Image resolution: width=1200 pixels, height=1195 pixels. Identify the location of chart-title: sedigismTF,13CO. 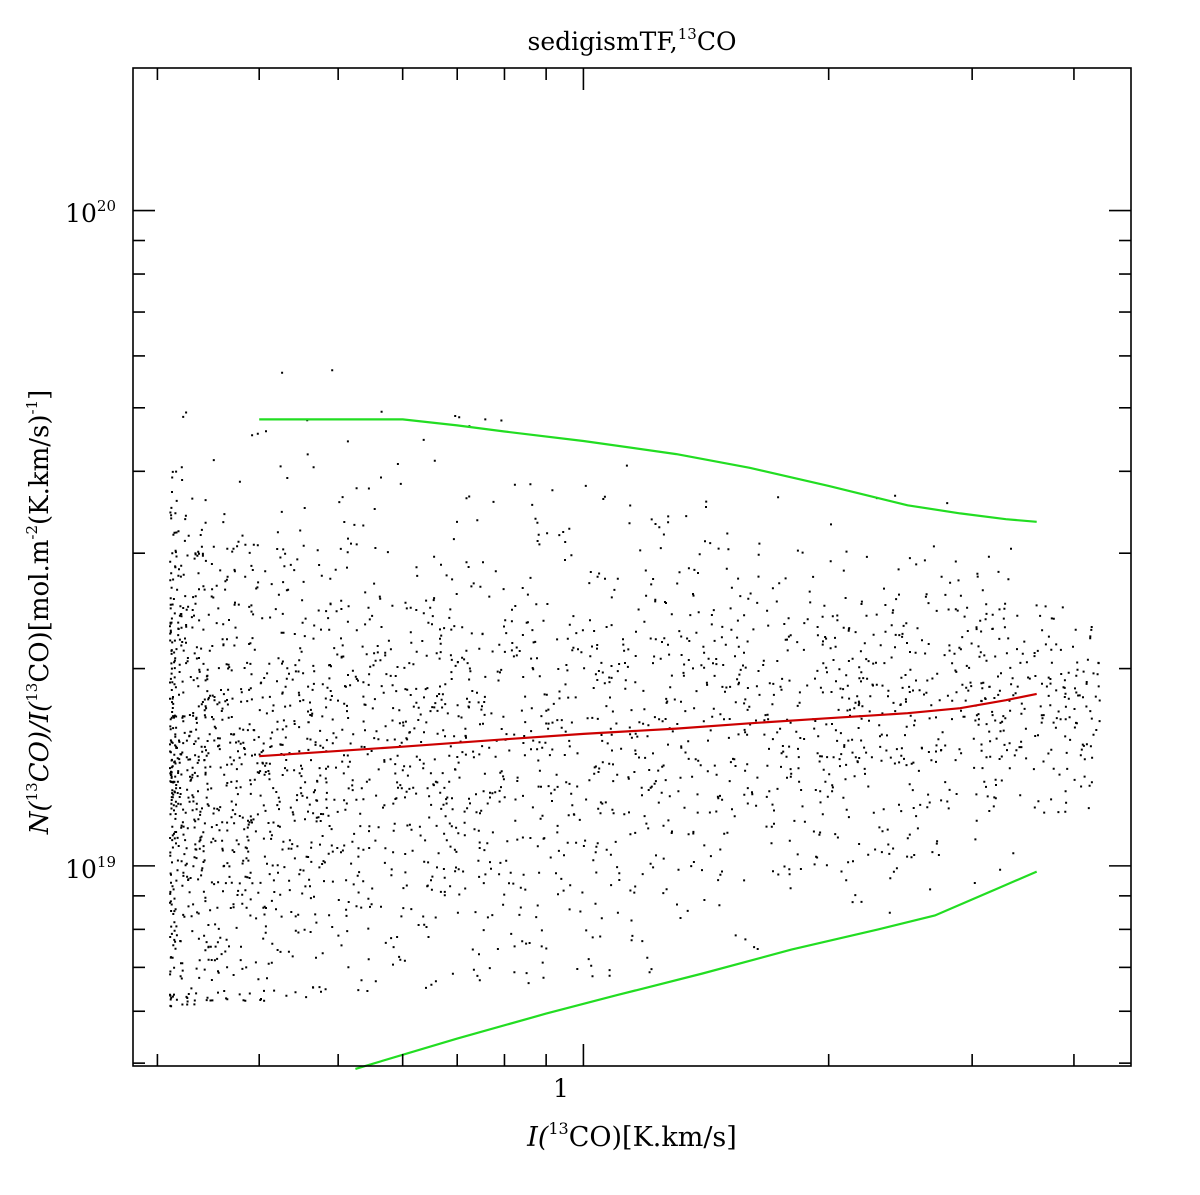
(632, 40).